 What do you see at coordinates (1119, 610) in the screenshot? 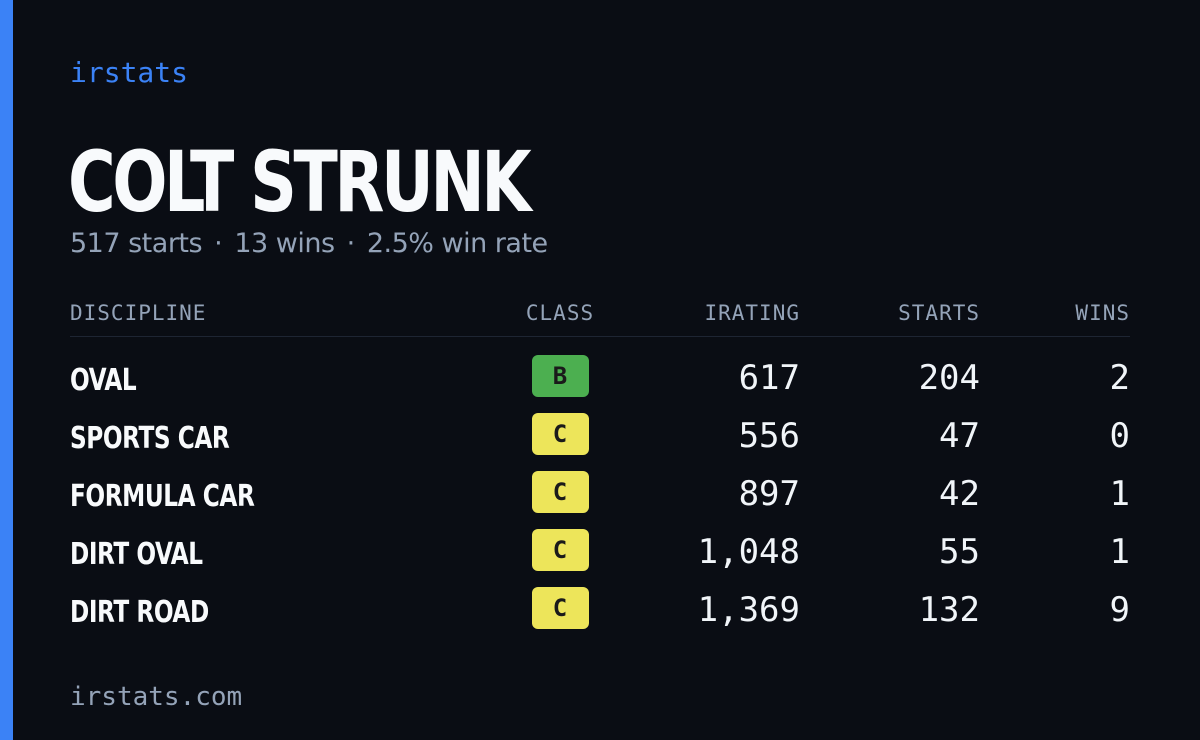
I see `wins-value: 9` at bounding box center [1119, 610].